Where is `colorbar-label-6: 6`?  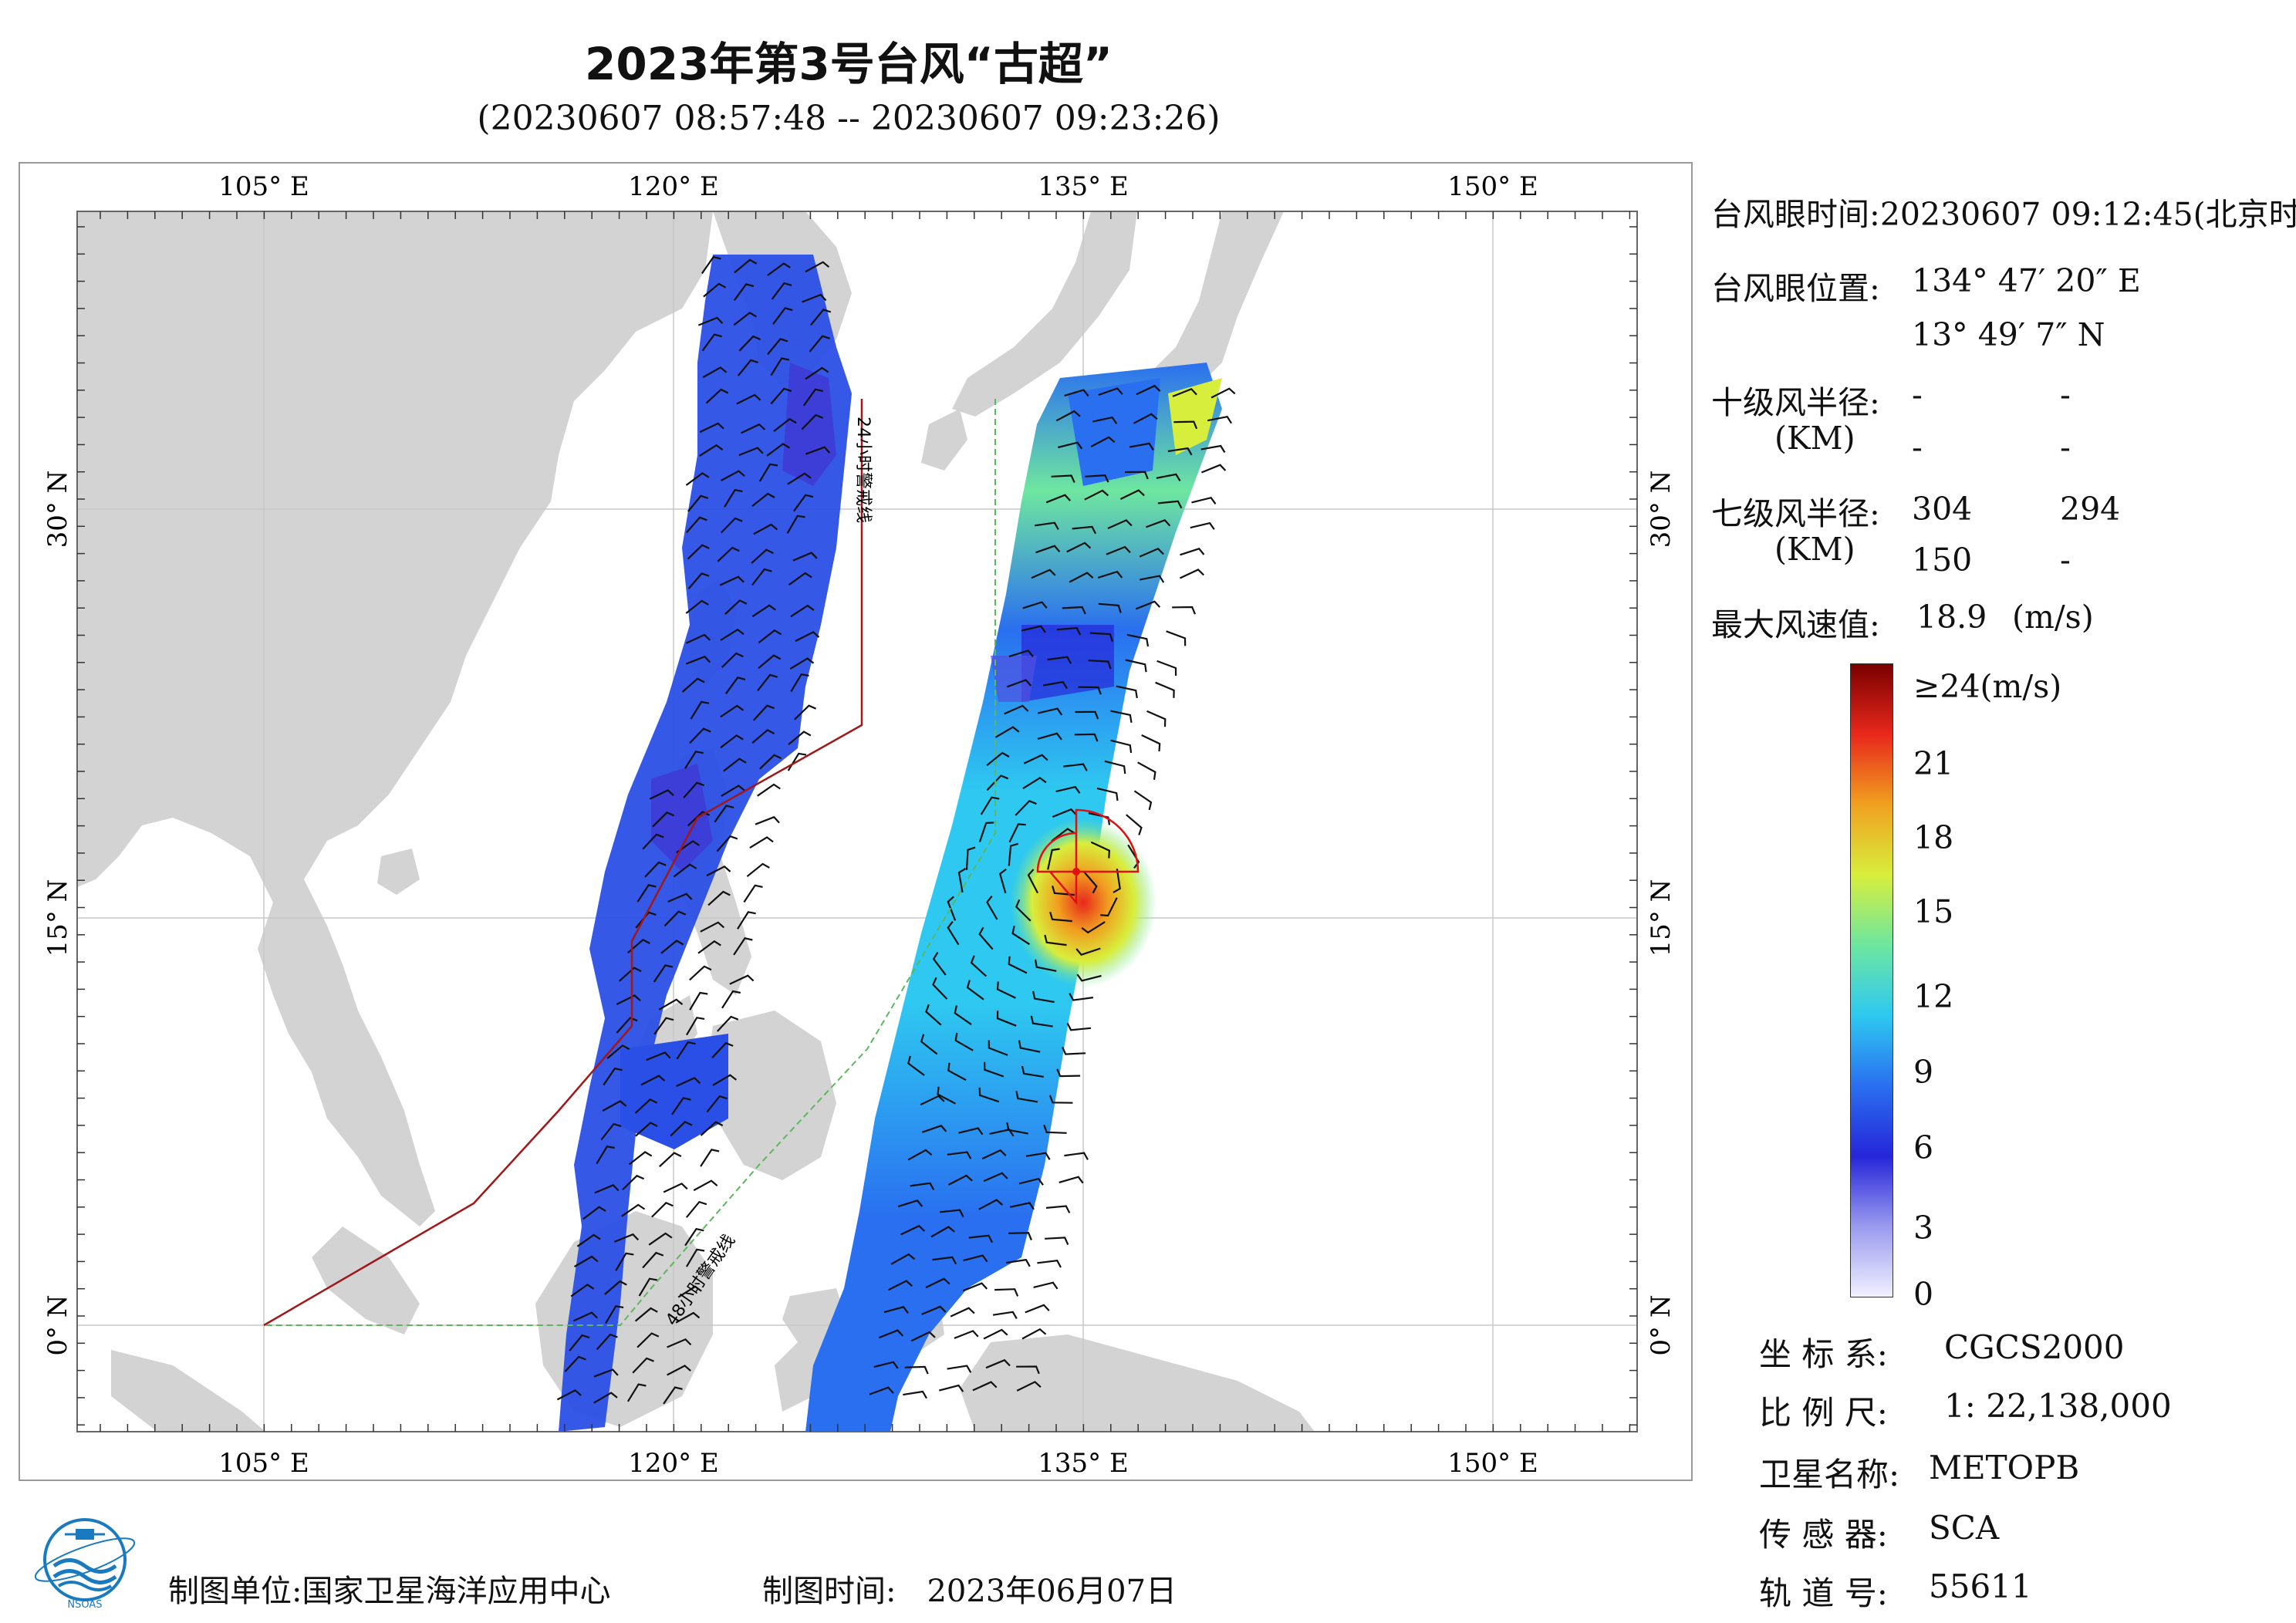 colorbar-label-6: 6 is located at coordinates (1923, 1147).